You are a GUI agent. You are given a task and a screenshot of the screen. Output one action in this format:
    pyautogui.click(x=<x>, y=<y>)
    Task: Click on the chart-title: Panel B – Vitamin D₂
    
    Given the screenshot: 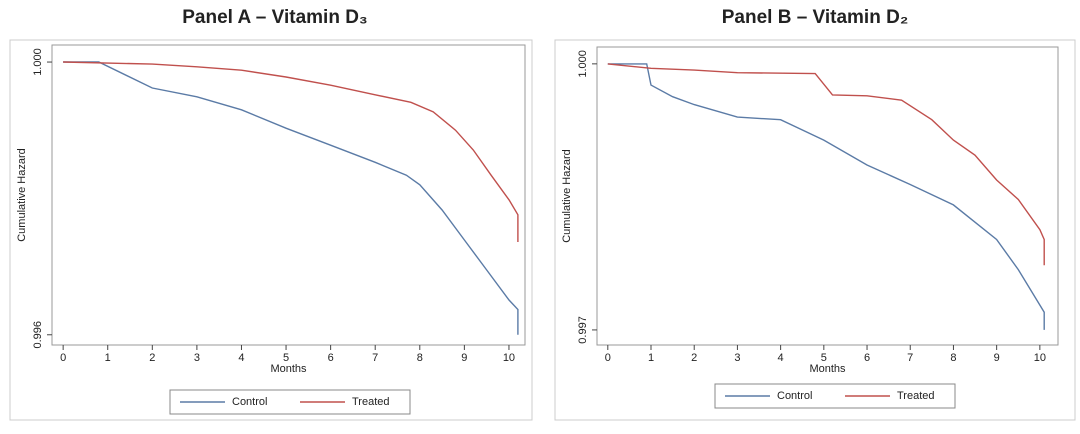 What is the action you would take?
    pyautogui.click(x=815, y=17)
    